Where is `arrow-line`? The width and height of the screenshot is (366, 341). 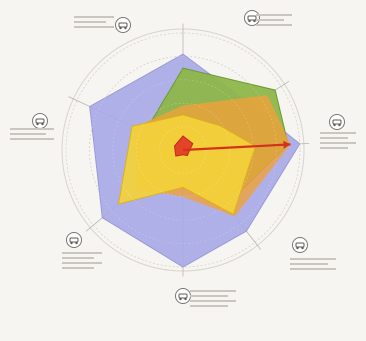
arrow-line is located at coordinates (236, 147).